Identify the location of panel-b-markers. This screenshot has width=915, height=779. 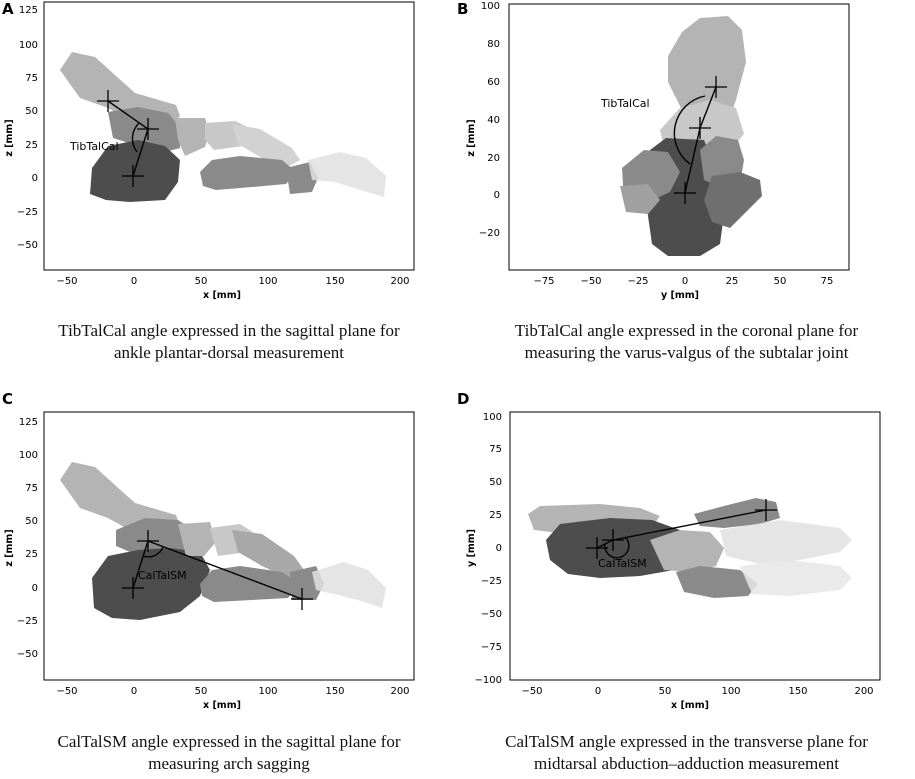
(700, 140).